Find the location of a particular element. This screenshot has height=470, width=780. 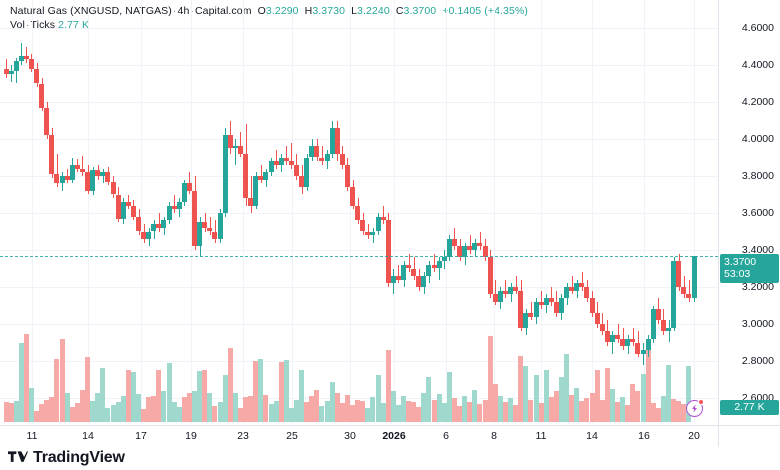

tradingview-wordmark: TradingView is located at coordinates (79, 457).